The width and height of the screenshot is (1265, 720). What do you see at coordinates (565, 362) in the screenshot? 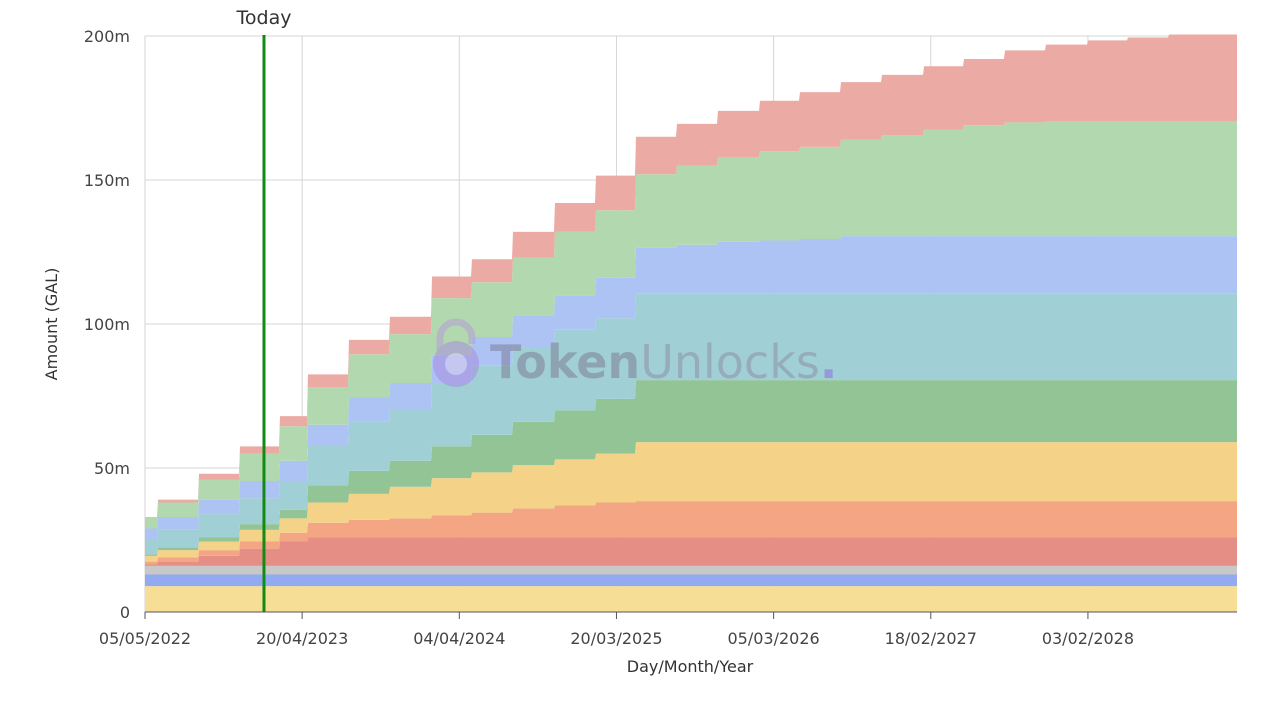
I see `watermark-token: Token` at bounding box center [565, 362].